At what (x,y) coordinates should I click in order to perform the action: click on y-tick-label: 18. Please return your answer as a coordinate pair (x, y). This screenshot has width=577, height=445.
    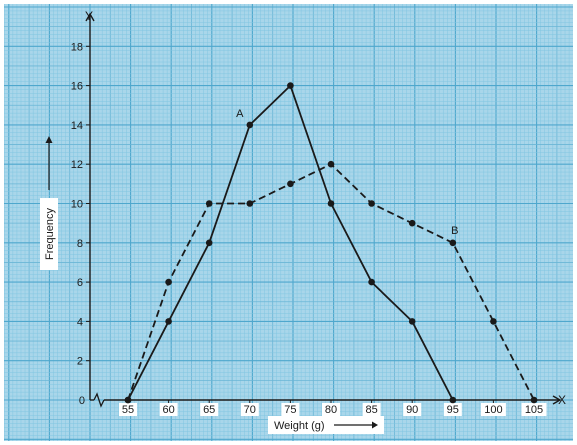
    Looking at the image, I should click on (77, 47).